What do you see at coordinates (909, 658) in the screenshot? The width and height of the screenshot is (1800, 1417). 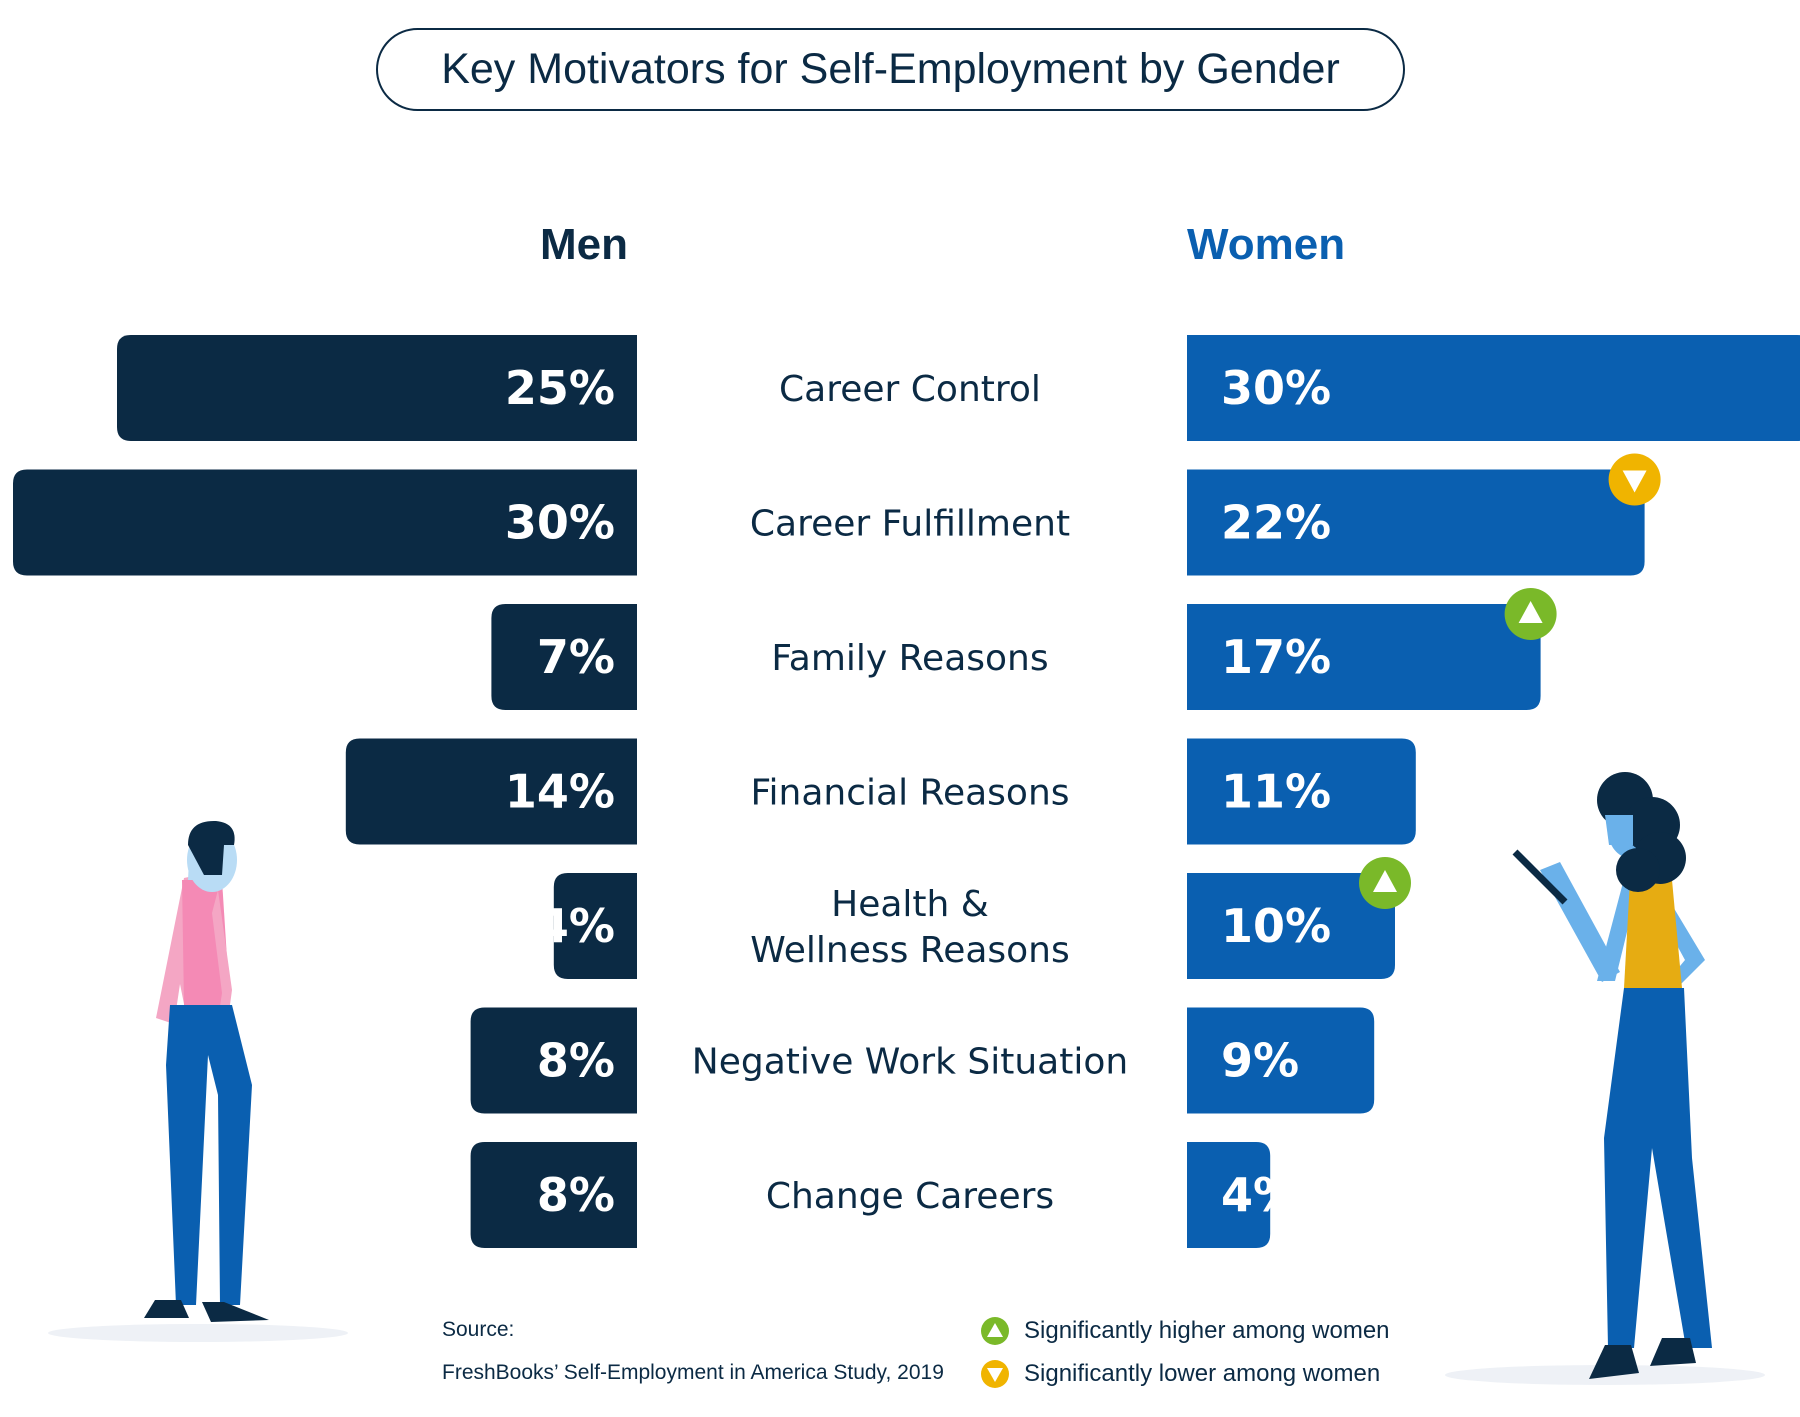 I see `category-label: Family Reasons` at bounding box center [909, 658].